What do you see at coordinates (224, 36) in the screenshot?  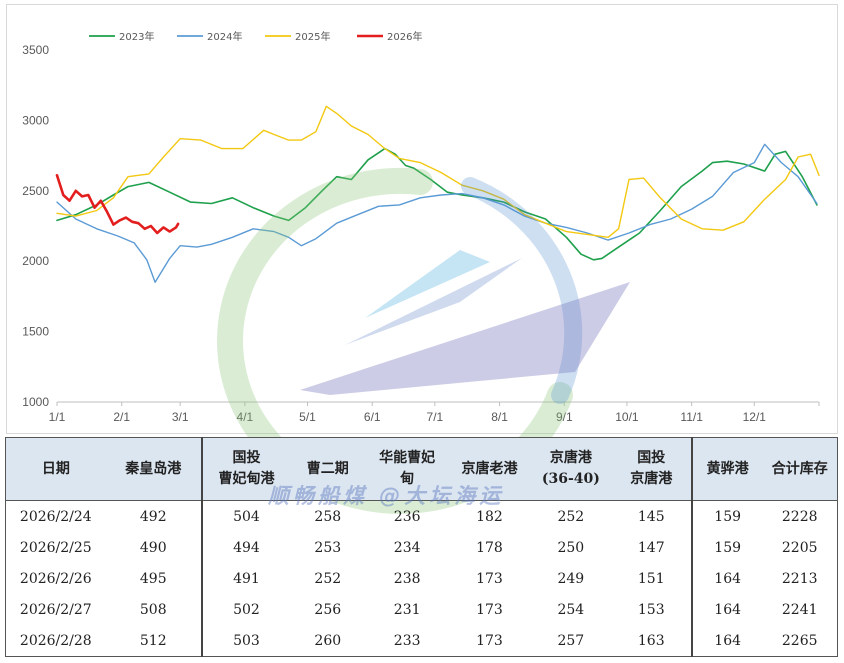 I see `legend-label: 2024年` at bounding box center [224, 36].